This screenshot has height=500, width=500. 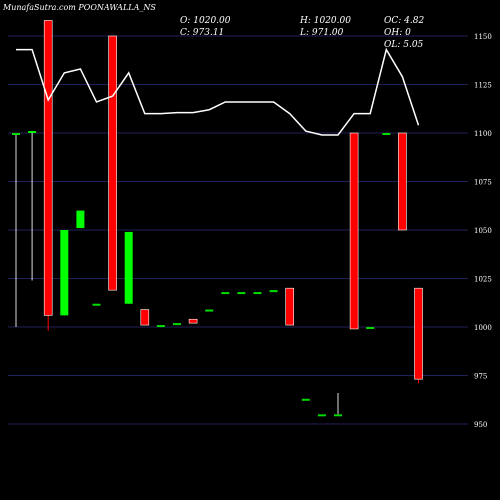 I want to click on y-tick-label: 1125, so click(x=483, y=86).